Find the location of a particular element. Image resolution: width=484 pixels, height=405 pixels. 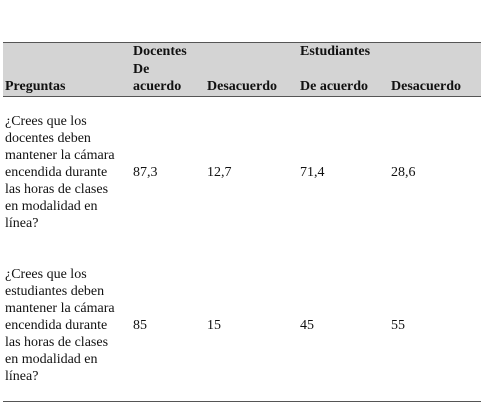

header-background is located at coordinates (242, 69).